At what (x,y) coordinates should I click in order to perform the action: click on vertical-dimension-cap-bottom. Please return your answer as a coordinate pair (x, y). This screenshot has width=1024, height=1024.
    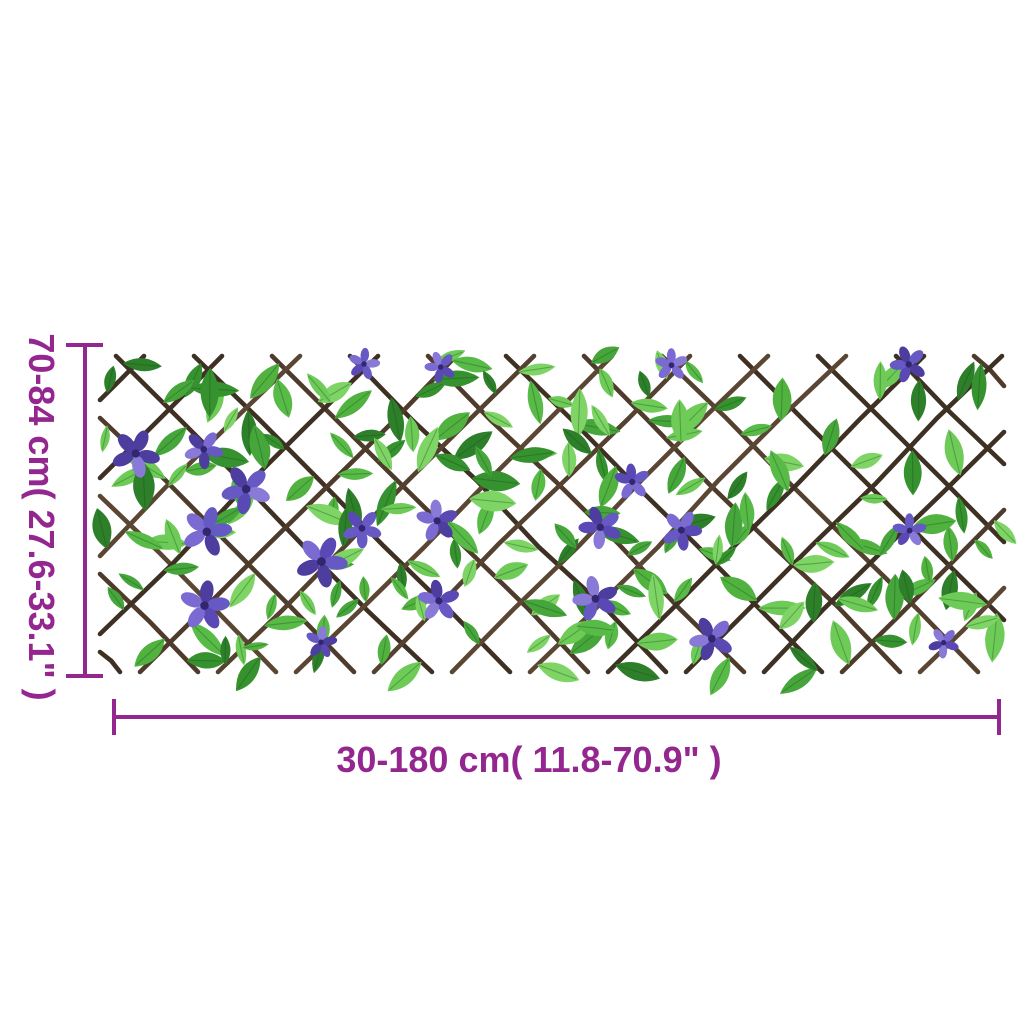
    Looking at the image, I should click on (84, 676).